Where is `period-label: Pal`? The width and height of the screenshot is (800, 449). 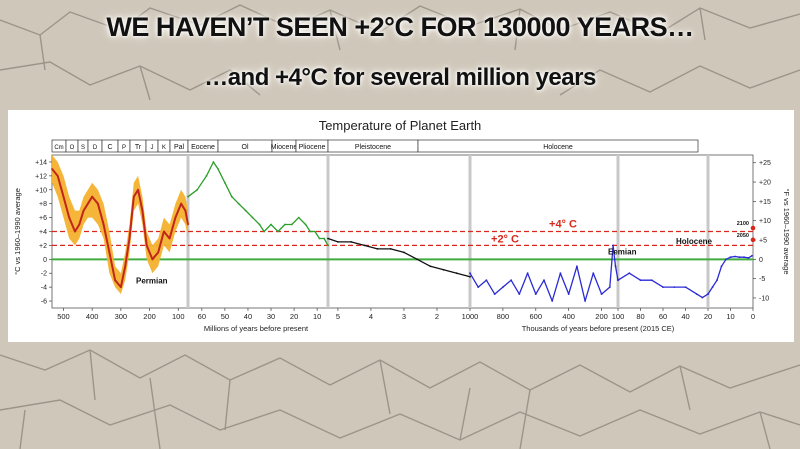 period-label: Pal is located at coordinates (179, 147).